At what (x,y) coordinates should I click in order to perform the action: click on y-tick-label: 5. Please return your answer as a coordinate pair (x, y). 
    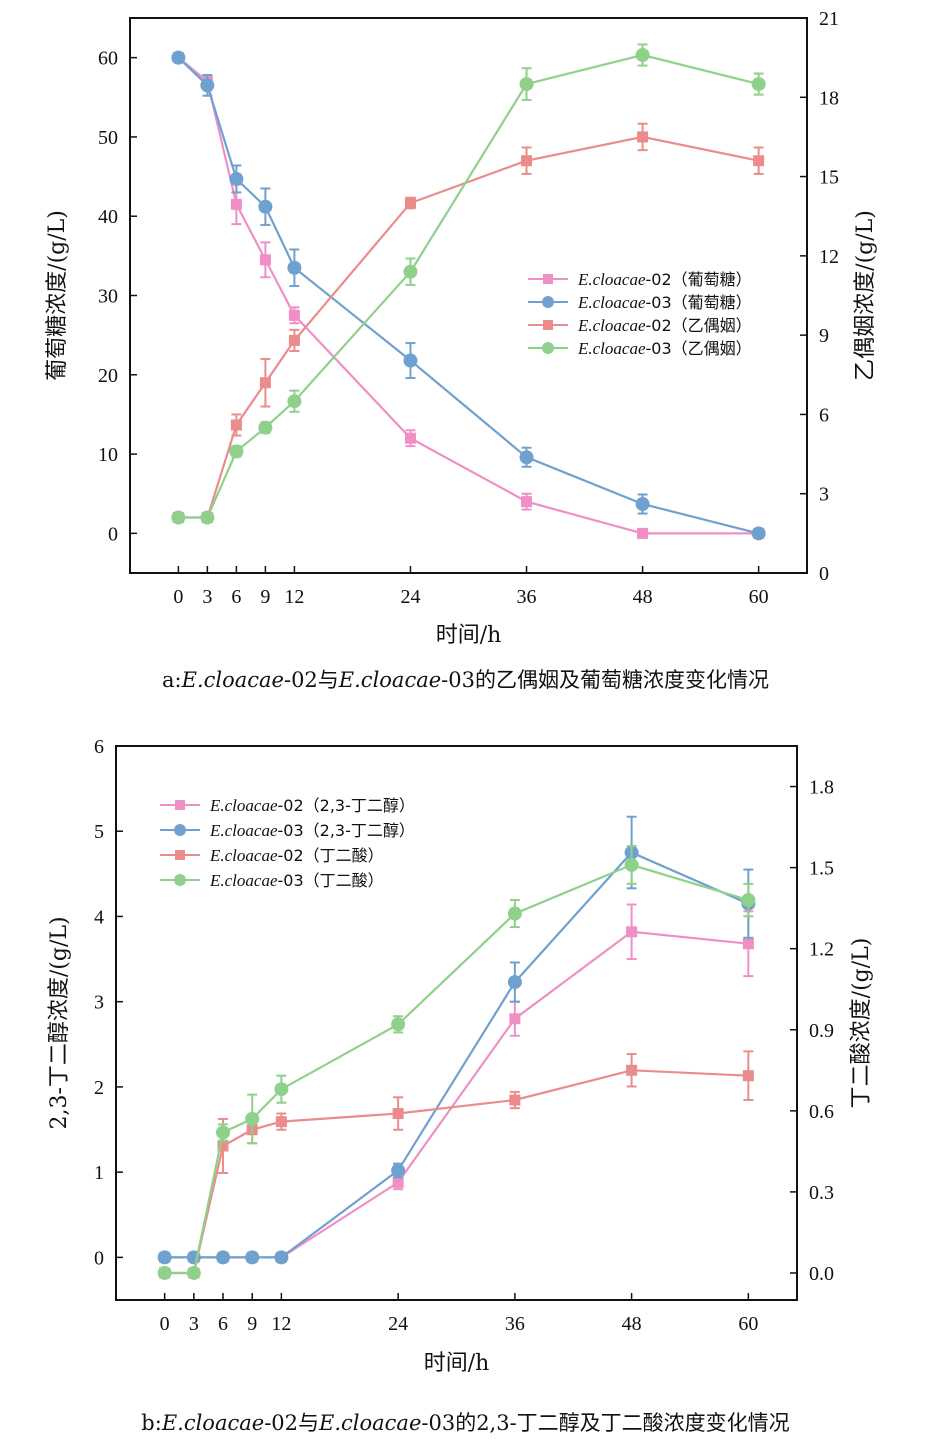
    Looking at the image, I should click on (99, 832).